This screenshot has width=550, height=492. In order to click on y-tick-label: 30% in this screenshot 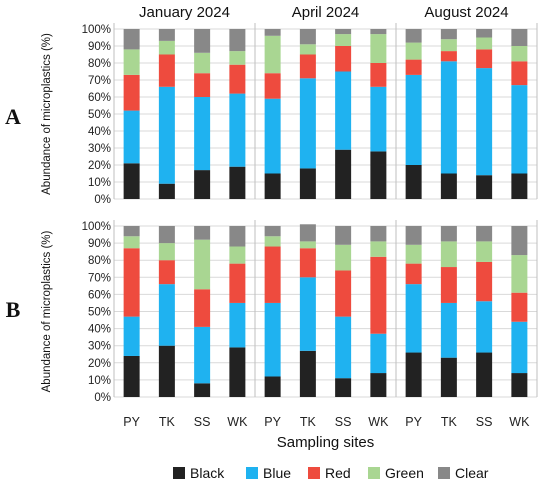, I will do `click(99, 347)`.